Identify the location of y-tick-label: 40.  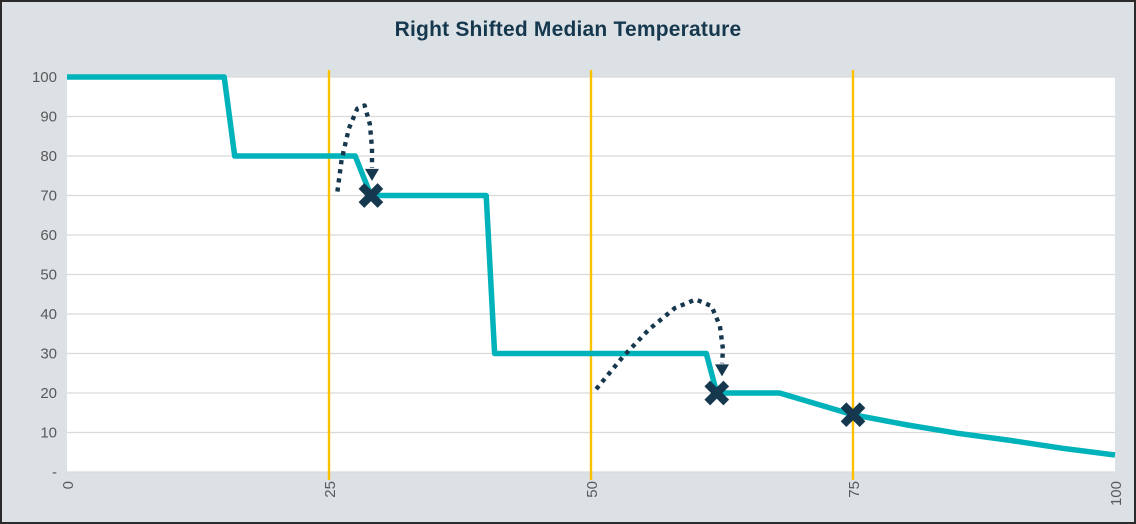
(48, 314).